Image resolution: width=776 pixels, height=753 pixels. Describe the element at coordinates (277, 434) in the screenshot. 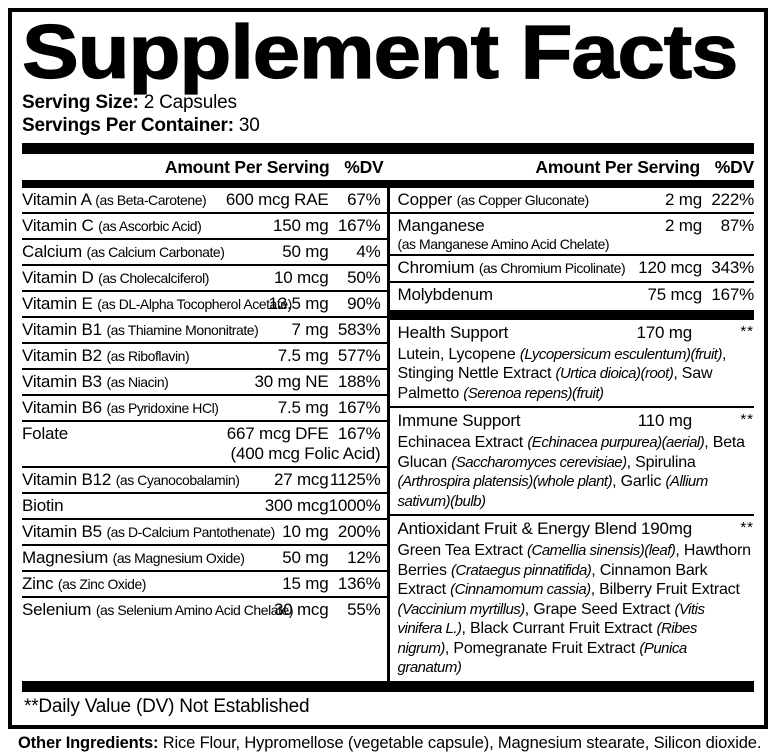

I see `nutrient-amount: 667 mcg DFE` at that location.